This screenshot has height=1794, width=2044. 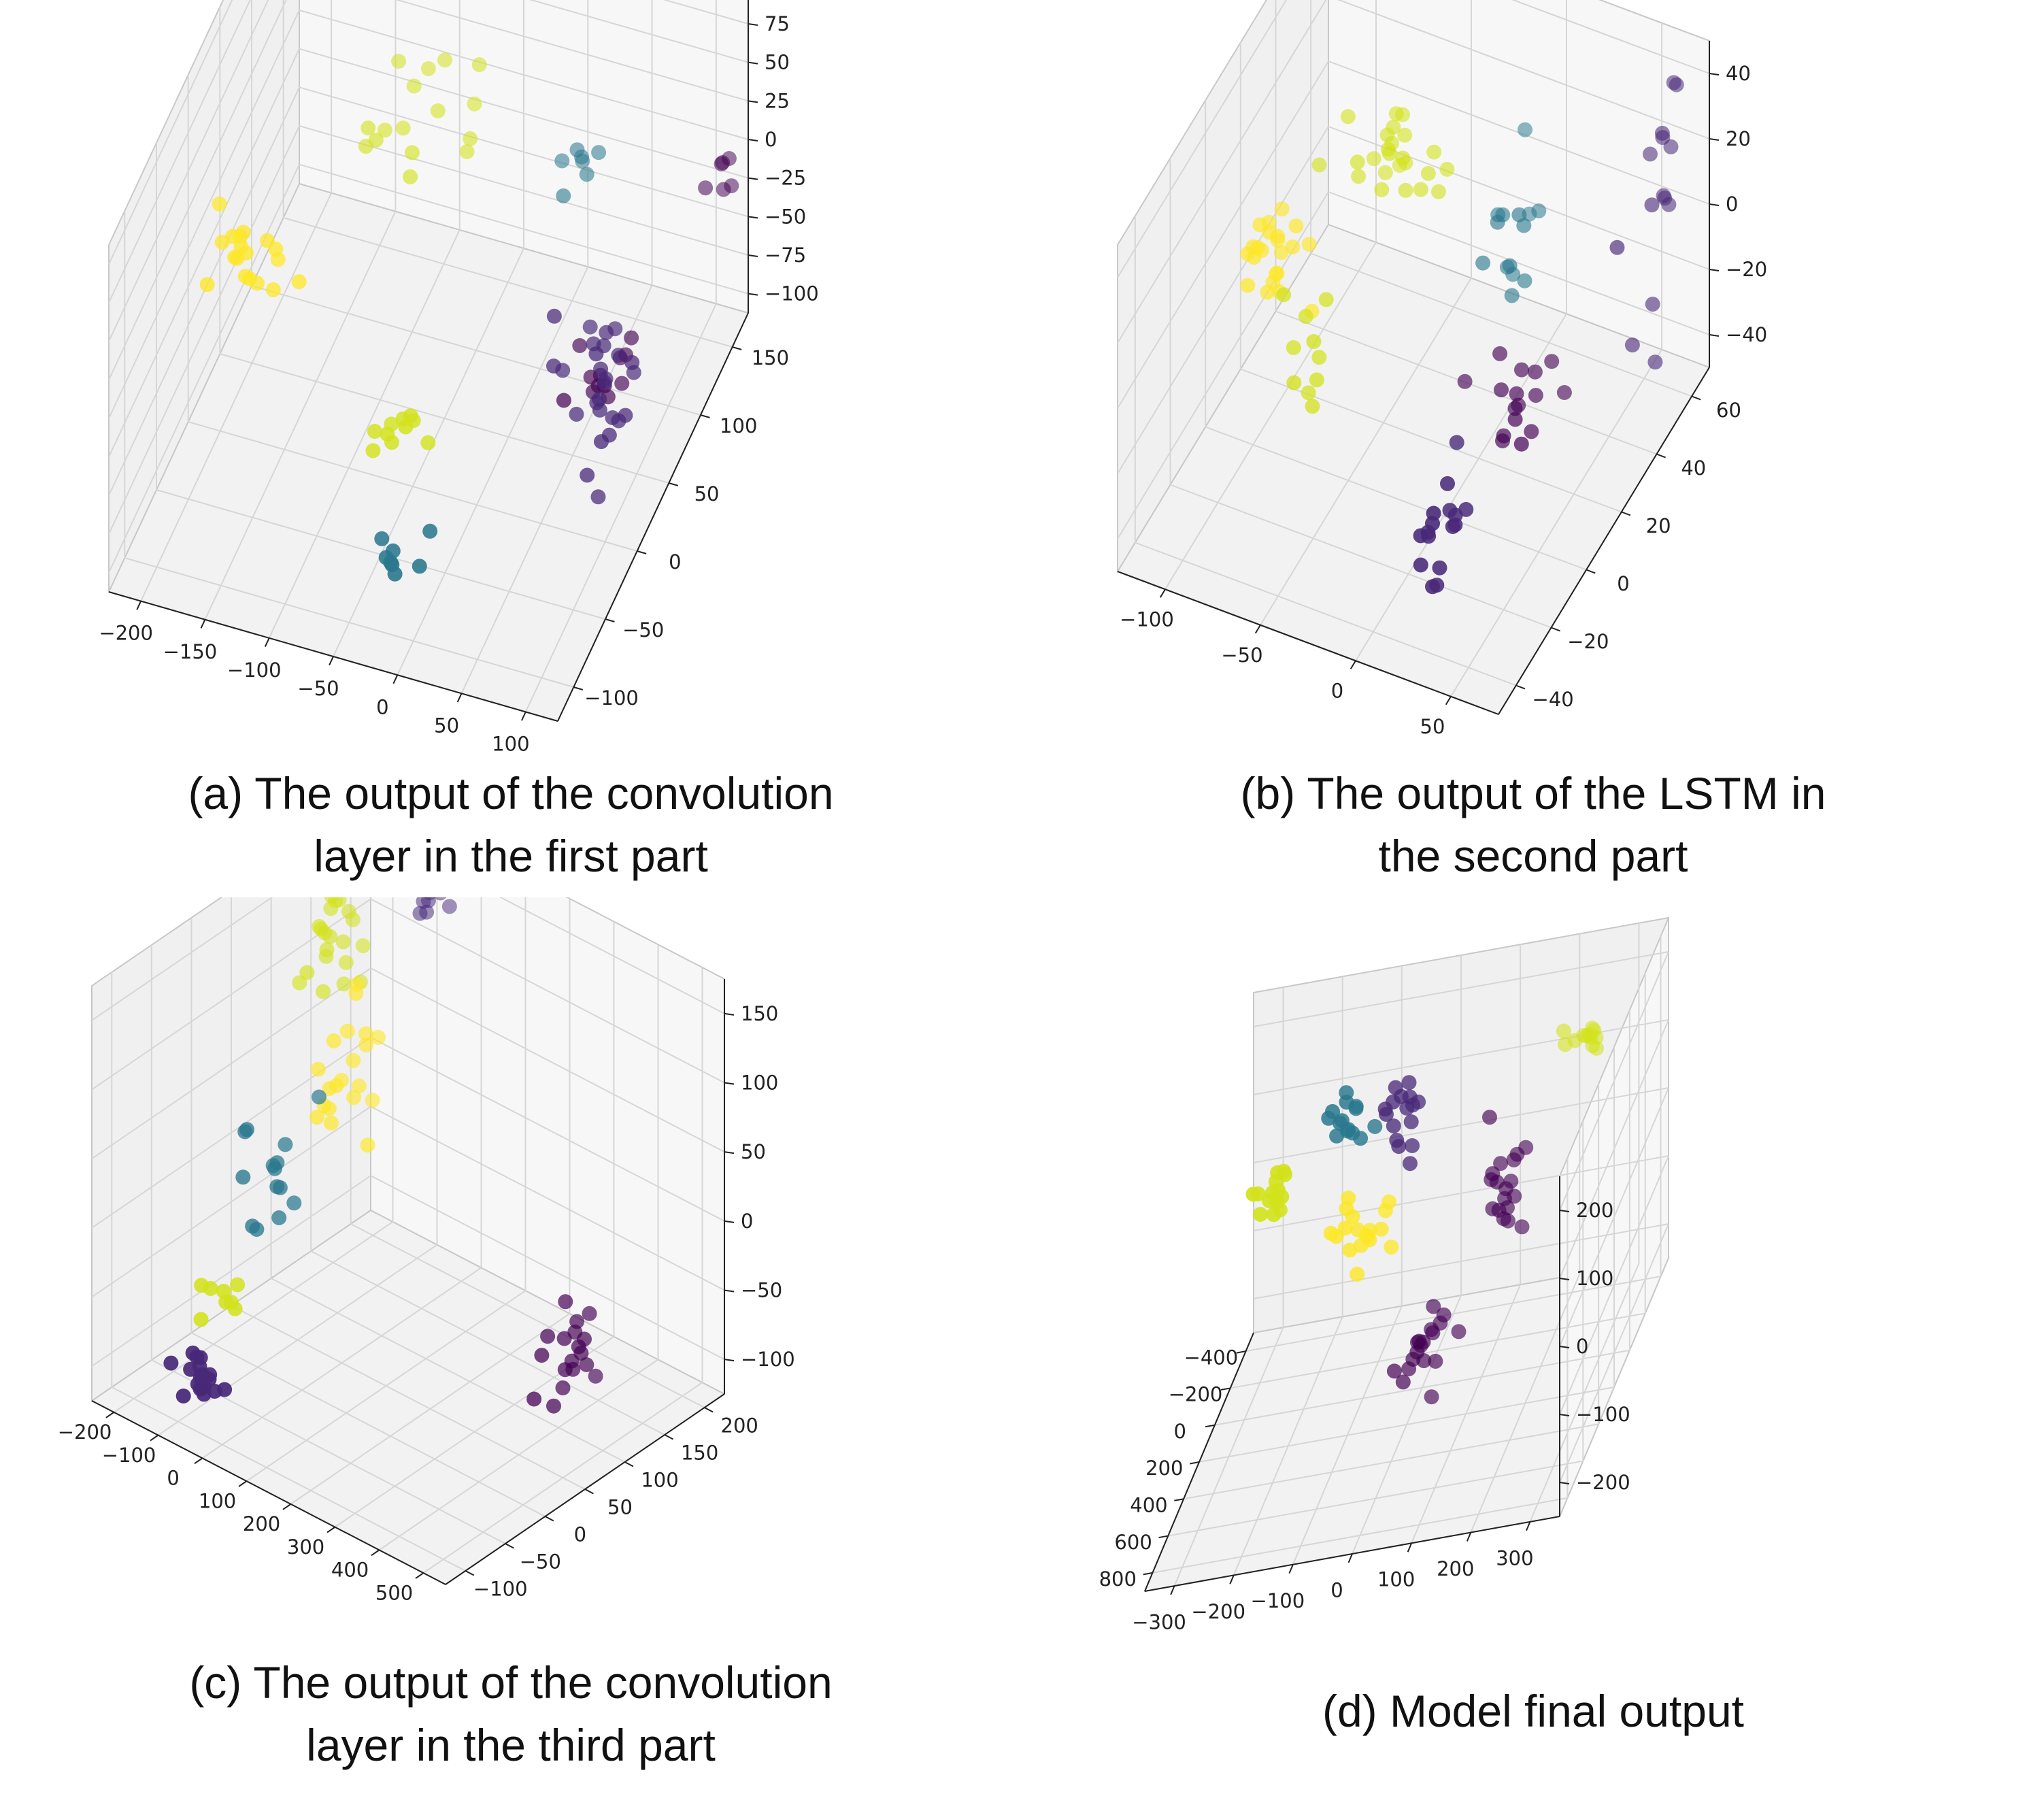 I want to click on x-tick-label: −50, so click(x=1241, y=656).